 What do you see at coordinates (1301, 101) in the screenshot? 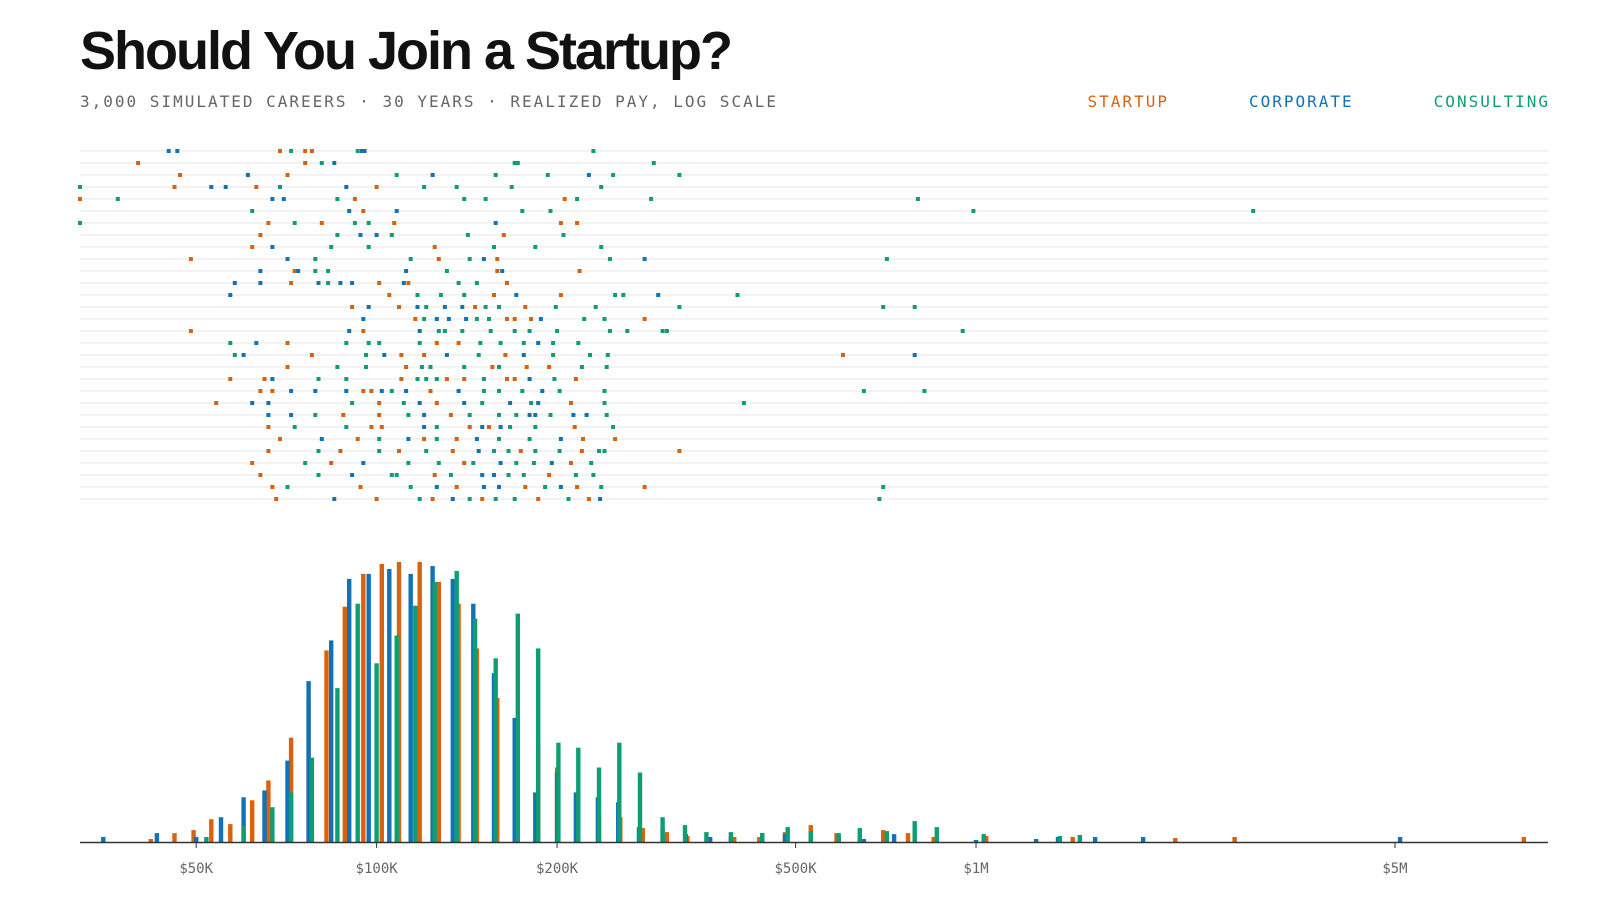
I see `legend-corporate: CORPORATE` at bounding box center [1301, 101].